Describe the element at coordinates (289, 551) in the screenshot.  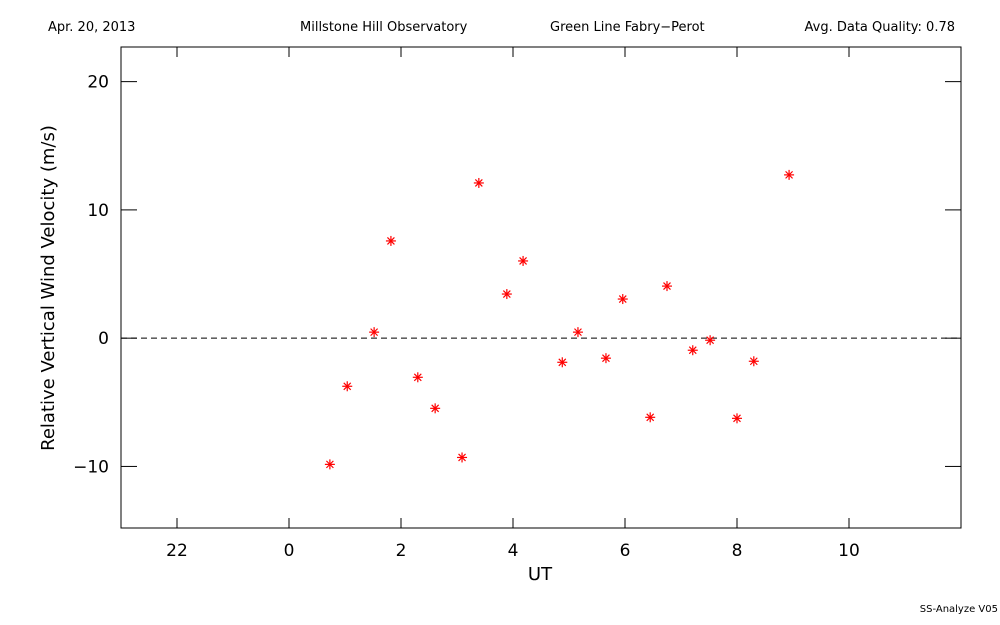
I see `x-tick-label: 0` at that location.